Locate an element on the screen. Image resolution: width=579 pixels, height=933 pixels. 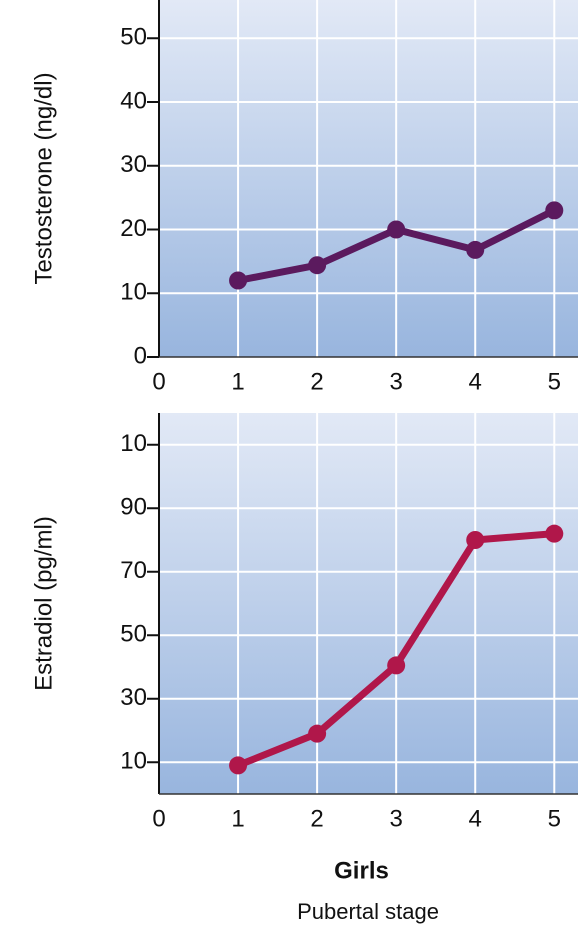
y-tick-label: 90 is located at coordinates (133, 507).